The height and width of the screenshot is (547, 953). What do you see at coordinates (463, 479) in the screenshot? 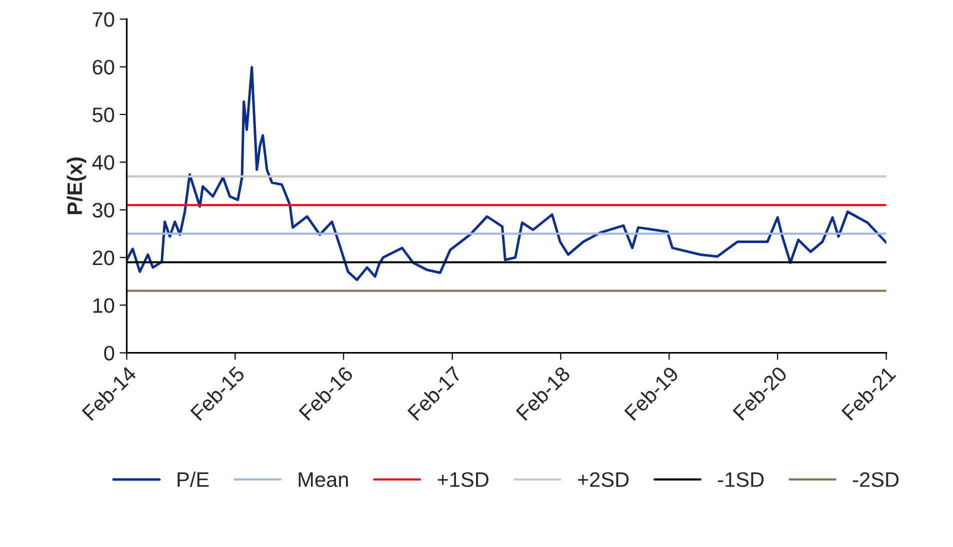
I see `legend-label: +1SD` at bounding box center [463, 479].